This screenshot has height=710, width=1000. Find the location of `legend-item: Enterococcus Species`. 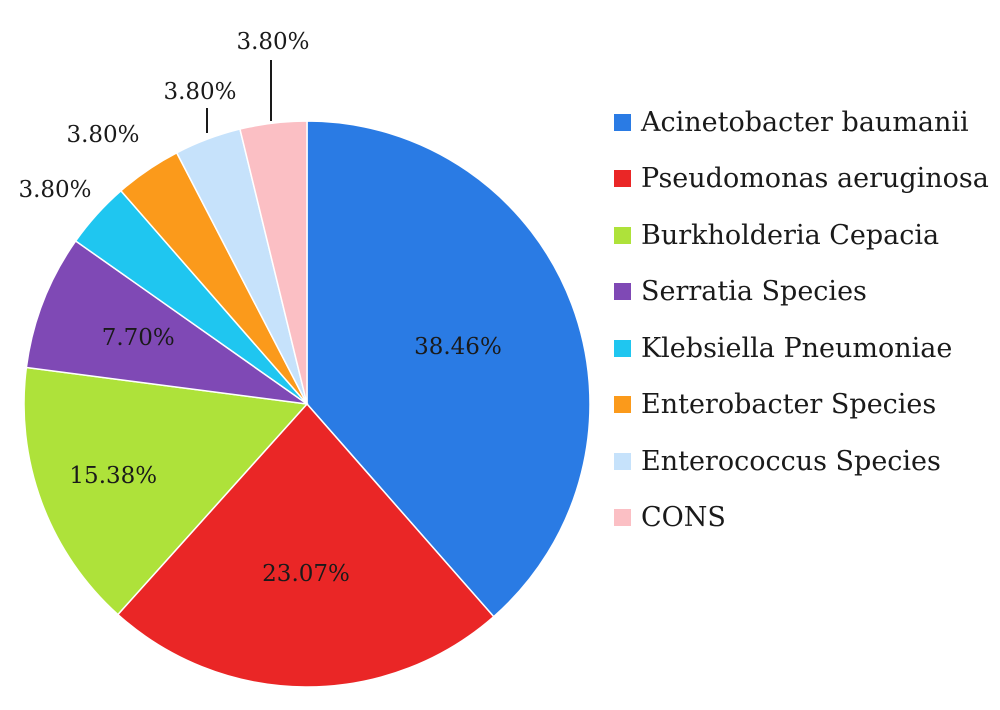

legend-item: Enterococcus Species is located at coordinates (801, 461).